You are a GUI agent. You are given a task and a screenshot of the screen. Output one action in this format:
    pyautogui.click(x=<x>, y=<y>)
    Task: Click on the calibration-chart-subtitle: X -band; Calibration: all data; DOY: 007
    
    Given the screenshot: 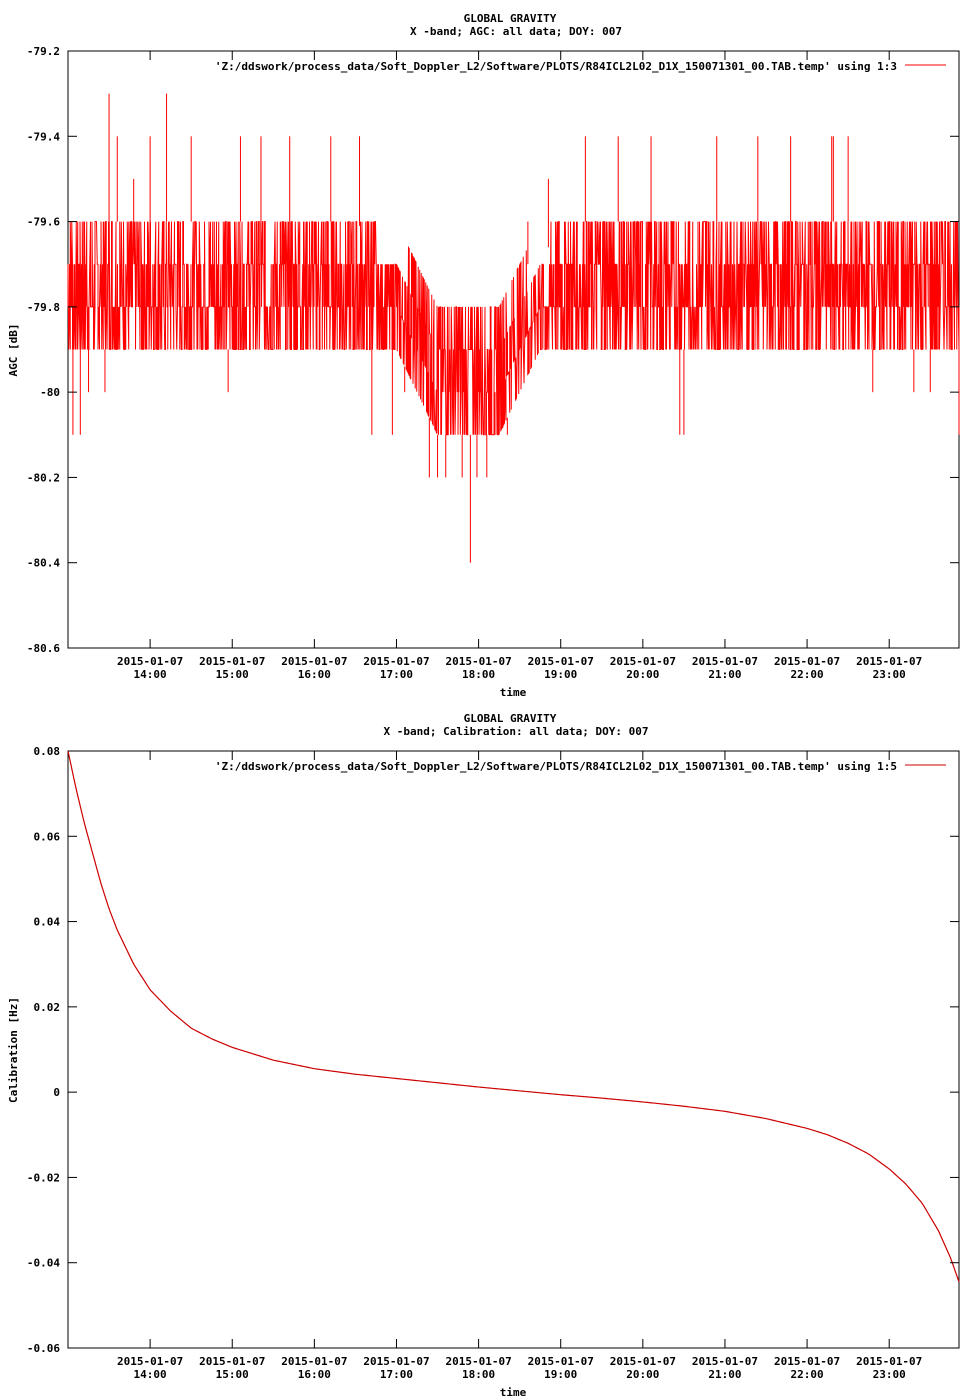 What is the action you would take?
    pyautogui.click(x=516, y=731)
    